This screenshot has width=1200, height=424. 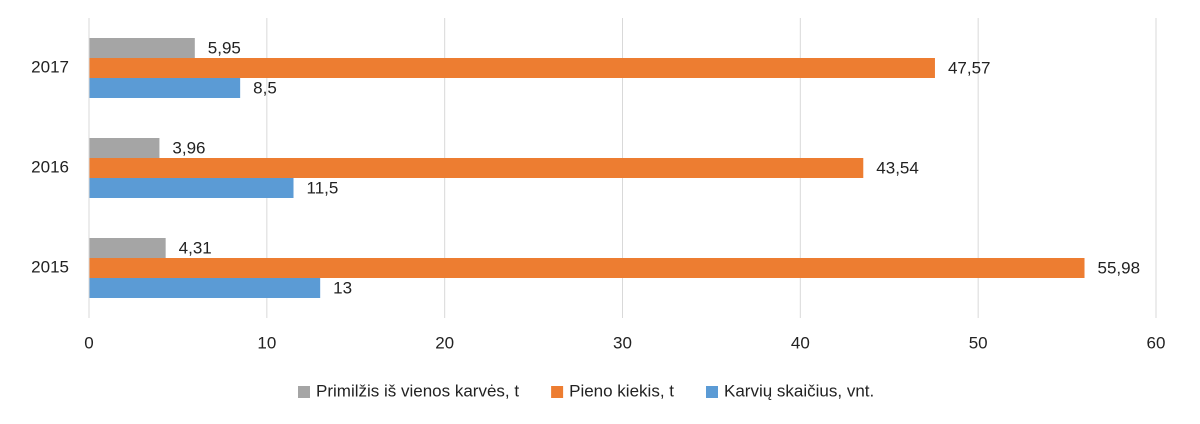 I want to click on x-tick-label: 0, so click(x=88, y=342).